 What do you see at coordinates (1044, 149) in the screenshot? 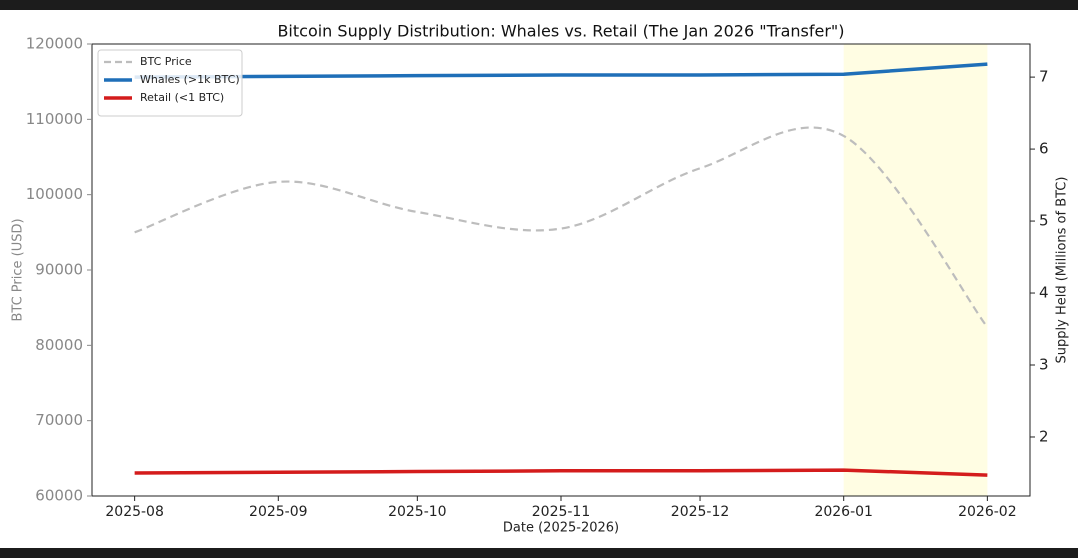
I see `y2-tick-label: 6` at bounding box center [1044, 149].